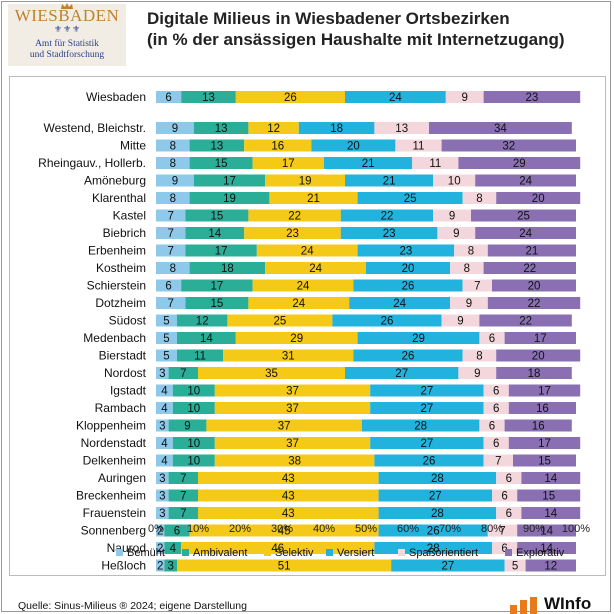 Image resolution: width=614 pixels, height=614 pixels. What do you see at coordinates (284, 532) in the screenshot?
I see `data-label: 45` at bounding box center [284, 532].